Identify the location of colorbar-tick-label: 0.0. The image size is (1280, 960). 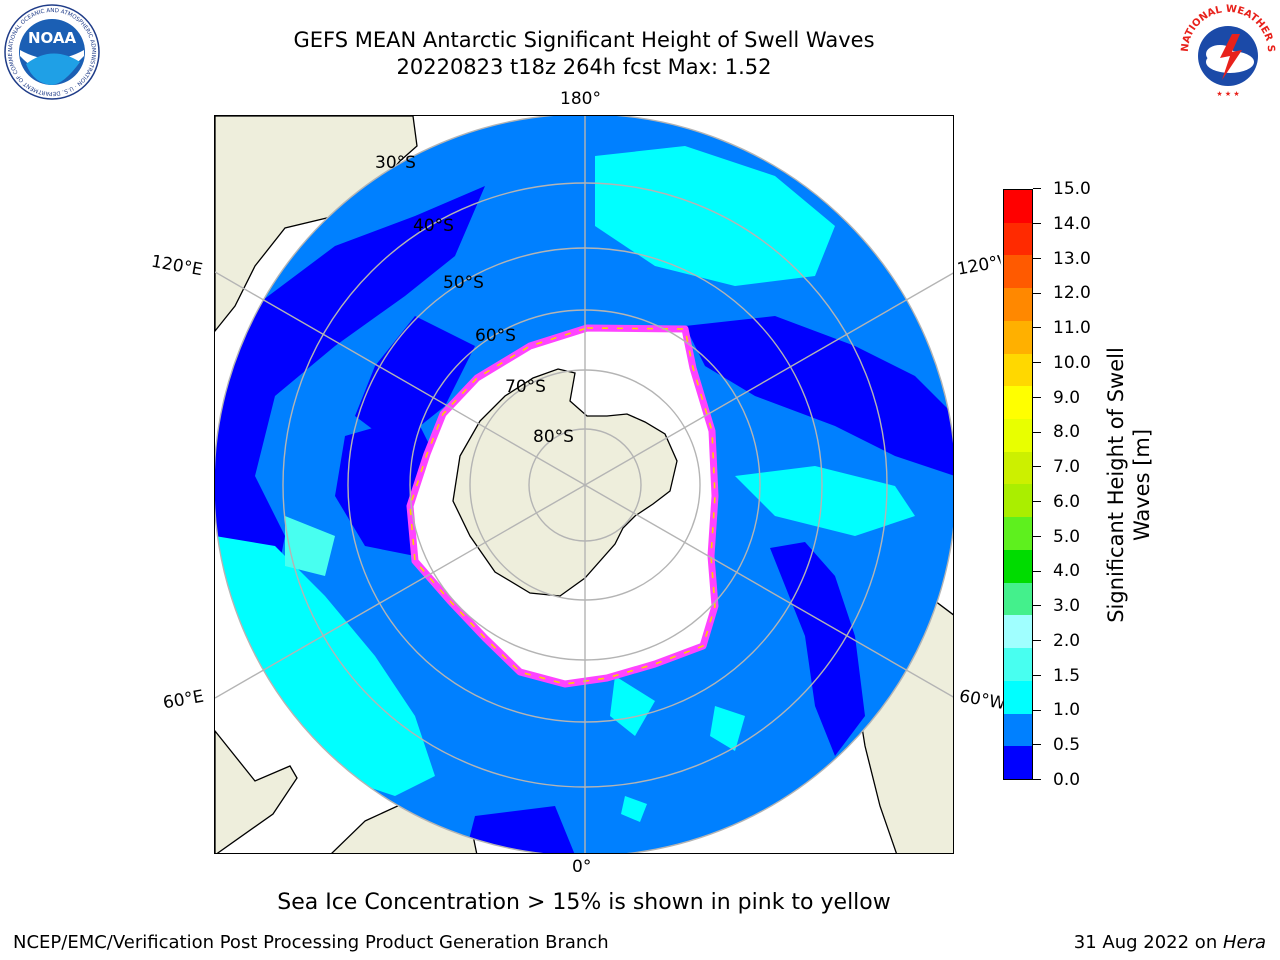
(1067, 780).